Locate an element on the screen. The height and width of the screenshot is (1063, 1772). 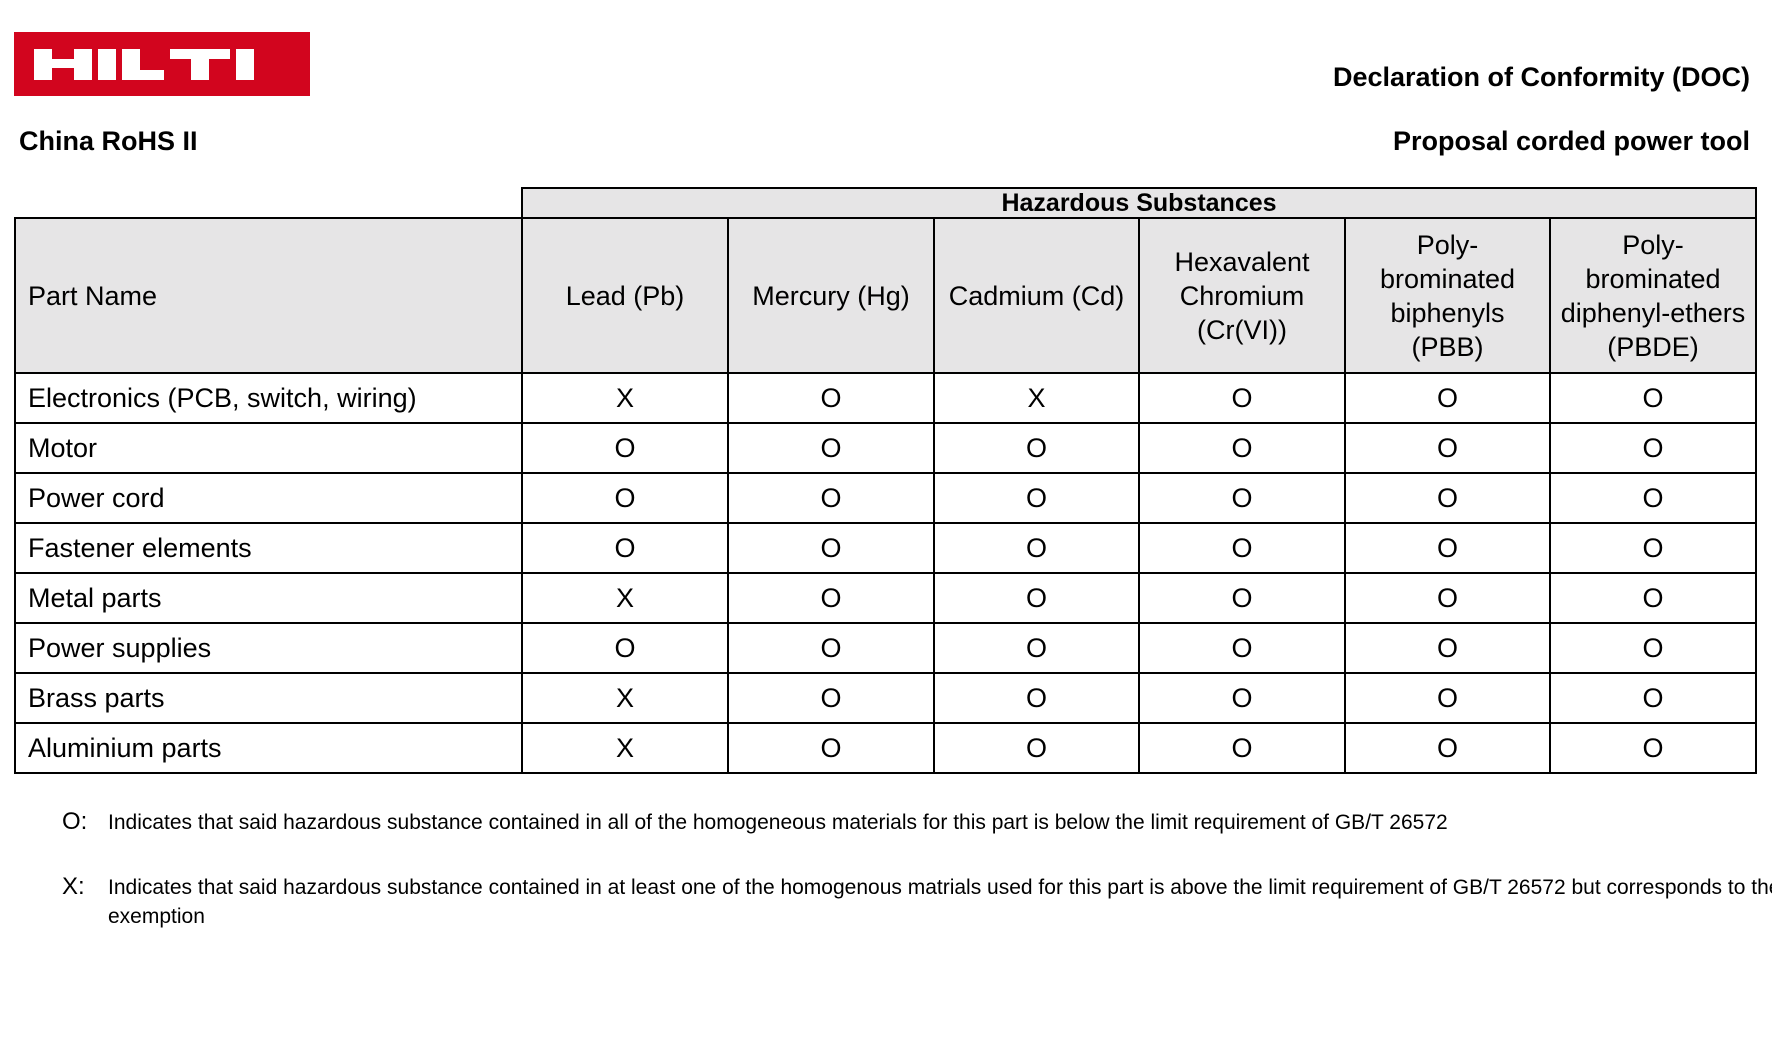
column-header: Mercury (Hg) is located at coordinates (831, 295).